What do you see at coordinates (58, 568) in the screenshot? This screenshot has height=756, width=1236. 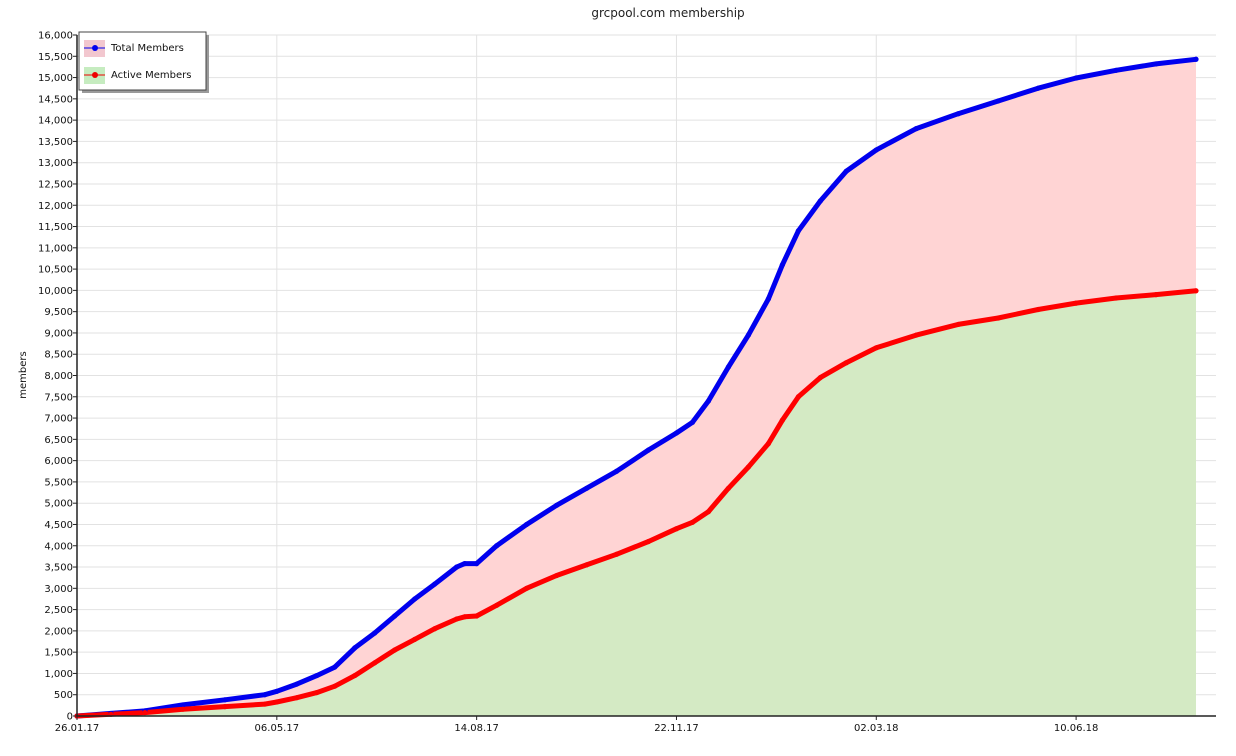 I see `y-tick-label: 3,500` at bounding box center [58, 568].